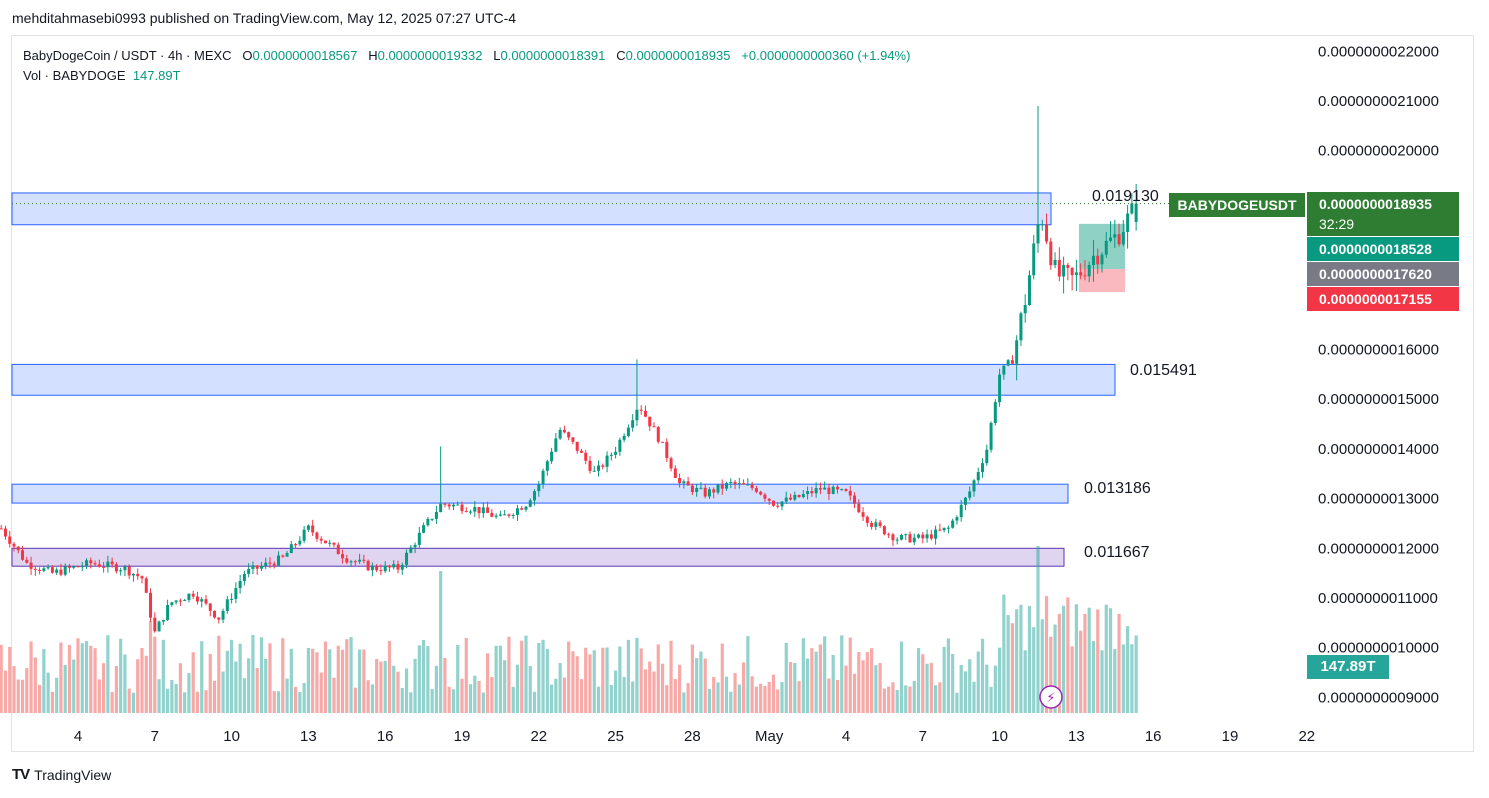 Image resolution: width=1489 pixels, height=798 pixels. I want to click on y-tick-label: 0.0000000011000, so click(1378, 598).